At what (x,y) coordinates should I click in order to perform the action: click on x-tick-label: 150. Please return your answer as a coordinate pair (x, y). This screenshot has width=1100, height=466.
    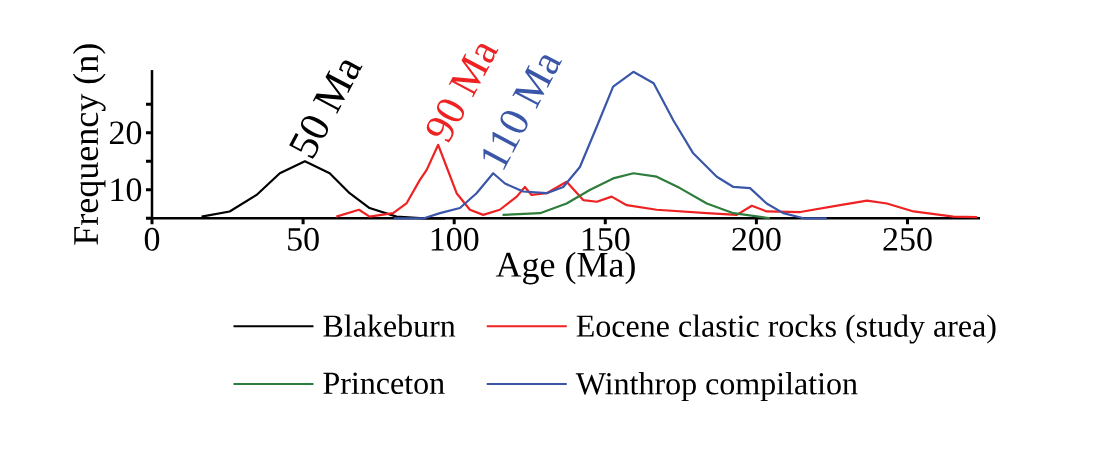
    Looking at the image, I should click on (606, 239).